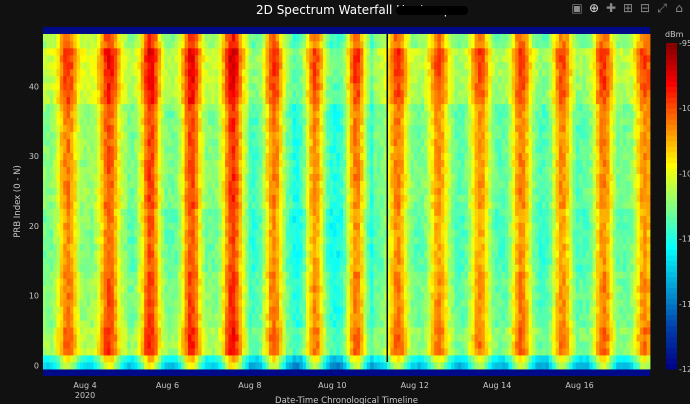 The width and height of the screenshot is (690, 404). Describe the element at coordinates (594, 8) in the screenshot. I see `zoom-icon: ⊕` at that location.